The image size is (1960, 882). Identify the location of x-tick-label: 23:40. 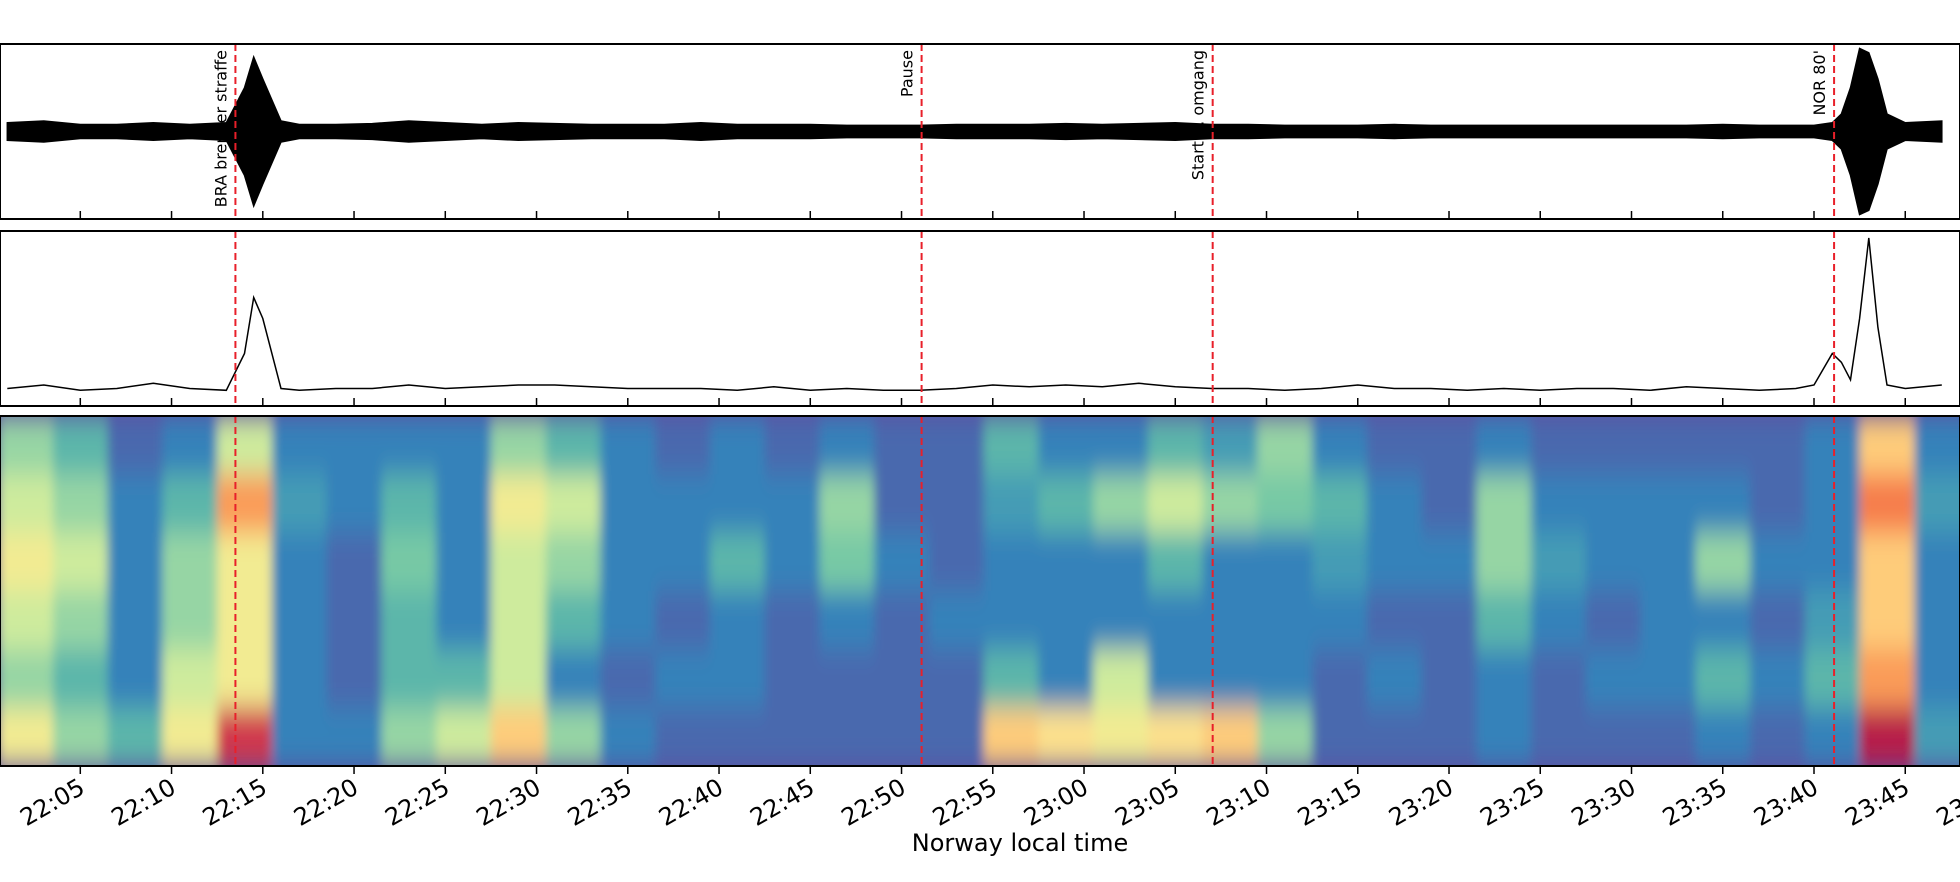
(1786, 802).